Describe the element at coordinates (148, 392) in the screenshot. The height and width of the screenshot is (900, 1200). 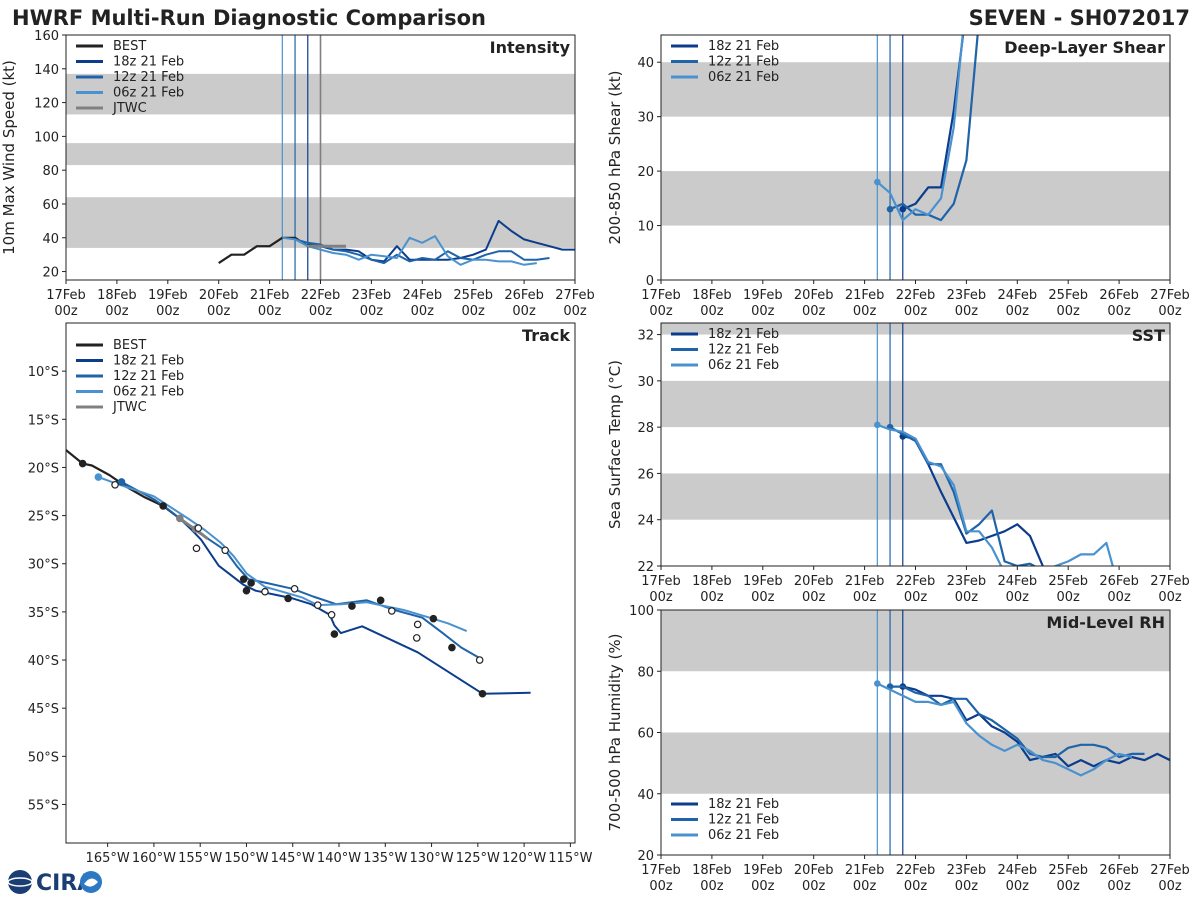
I see `legend-label-track-3: 06z 21 Feb` at that location.